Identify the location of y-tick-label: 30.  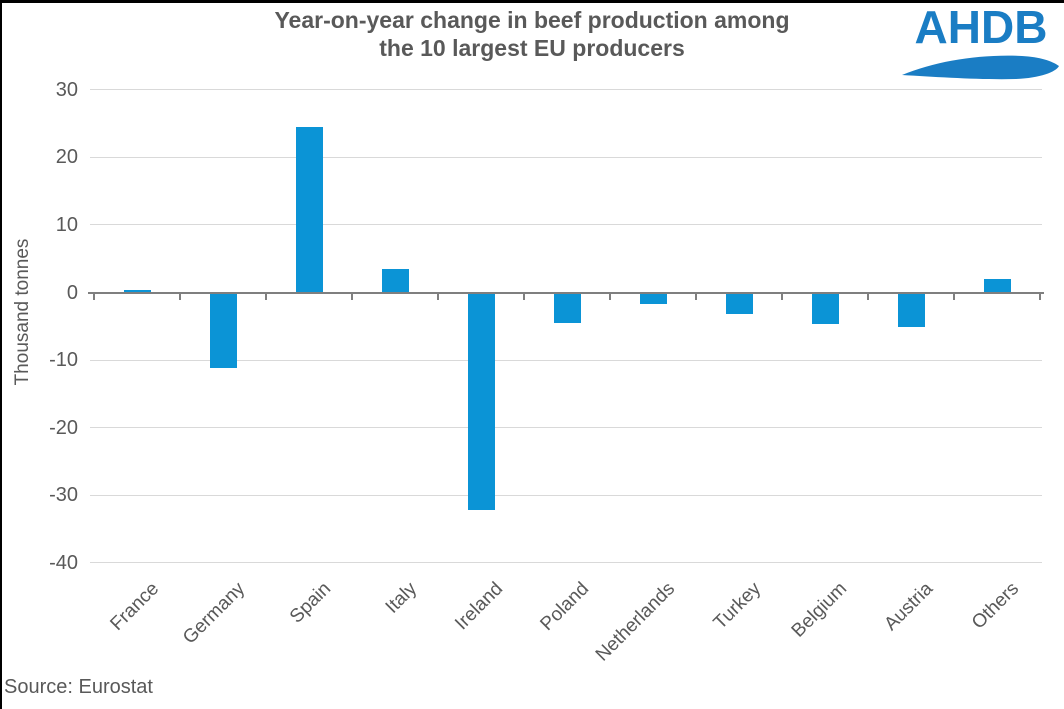
(66, 89).